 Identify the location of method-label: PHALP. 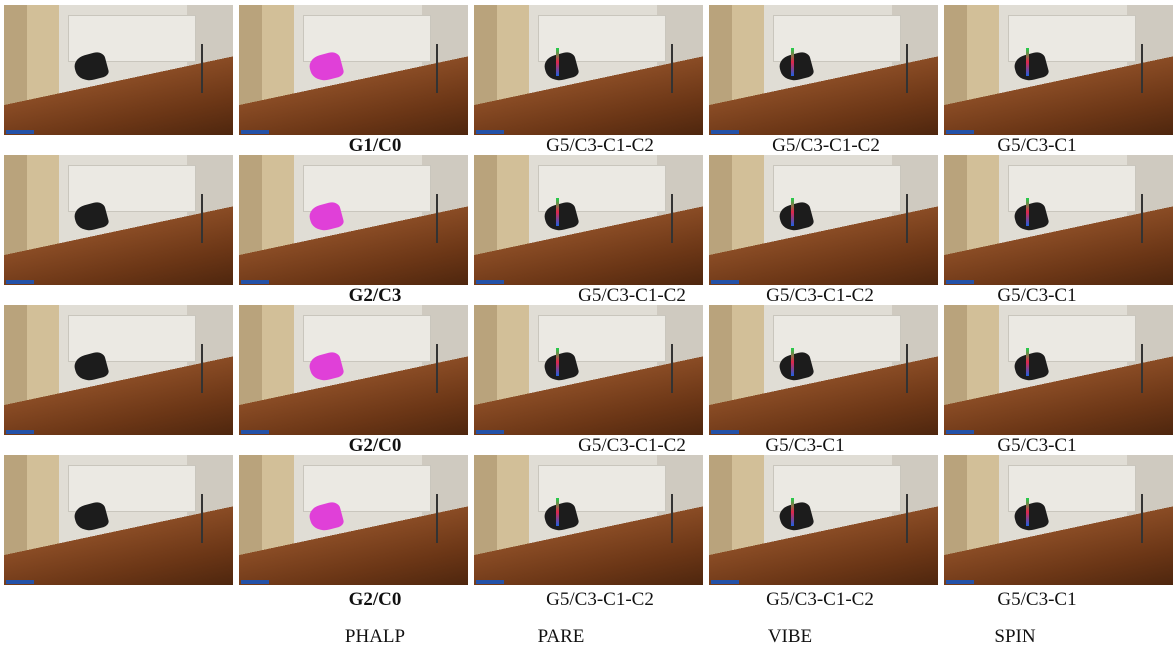
(375, 636).